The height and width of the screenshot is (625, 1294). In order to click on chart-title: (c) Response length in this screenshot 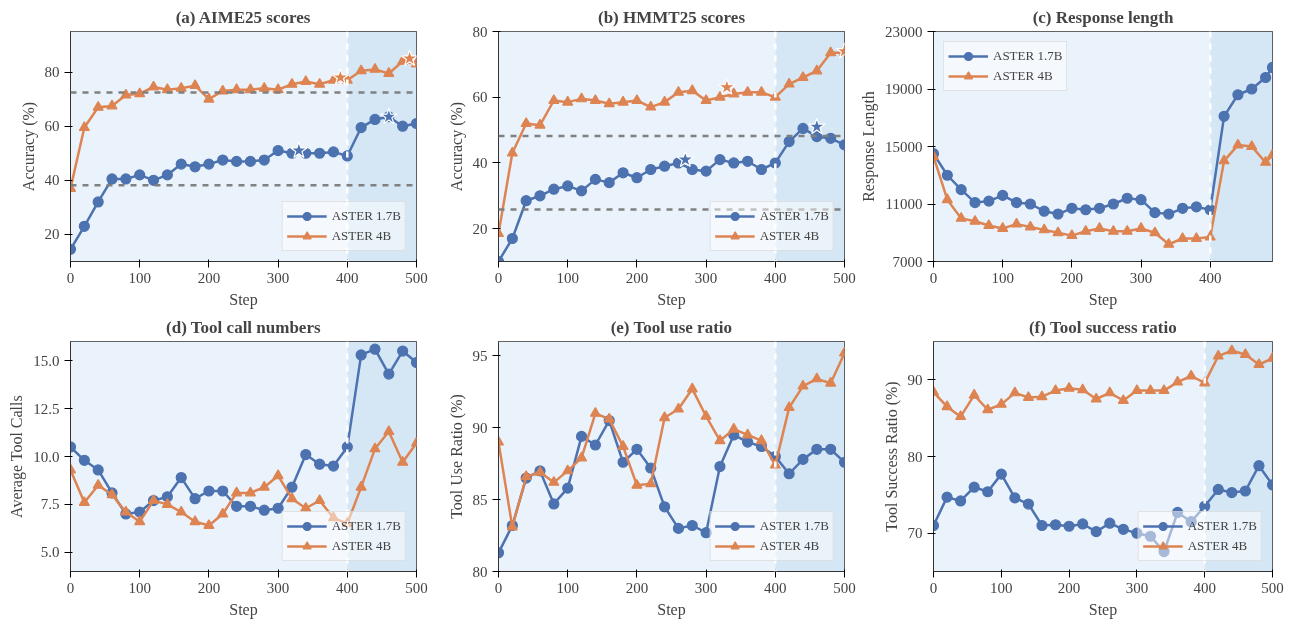, I will do `click(1103, 17)`.